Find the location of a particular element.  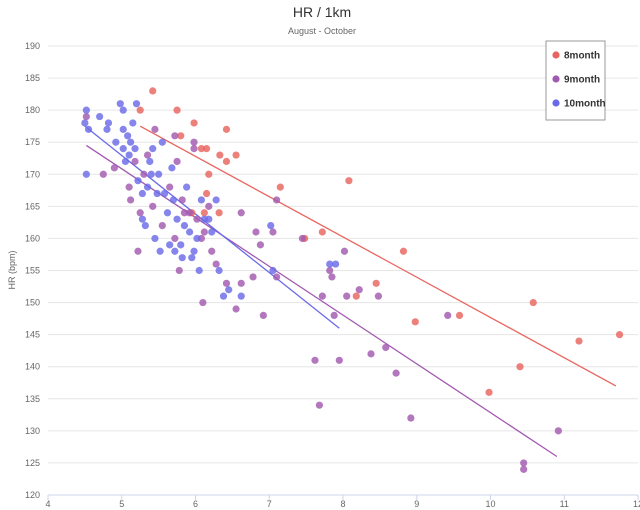

legend-marker-8month is located at coordinates (556, 55).